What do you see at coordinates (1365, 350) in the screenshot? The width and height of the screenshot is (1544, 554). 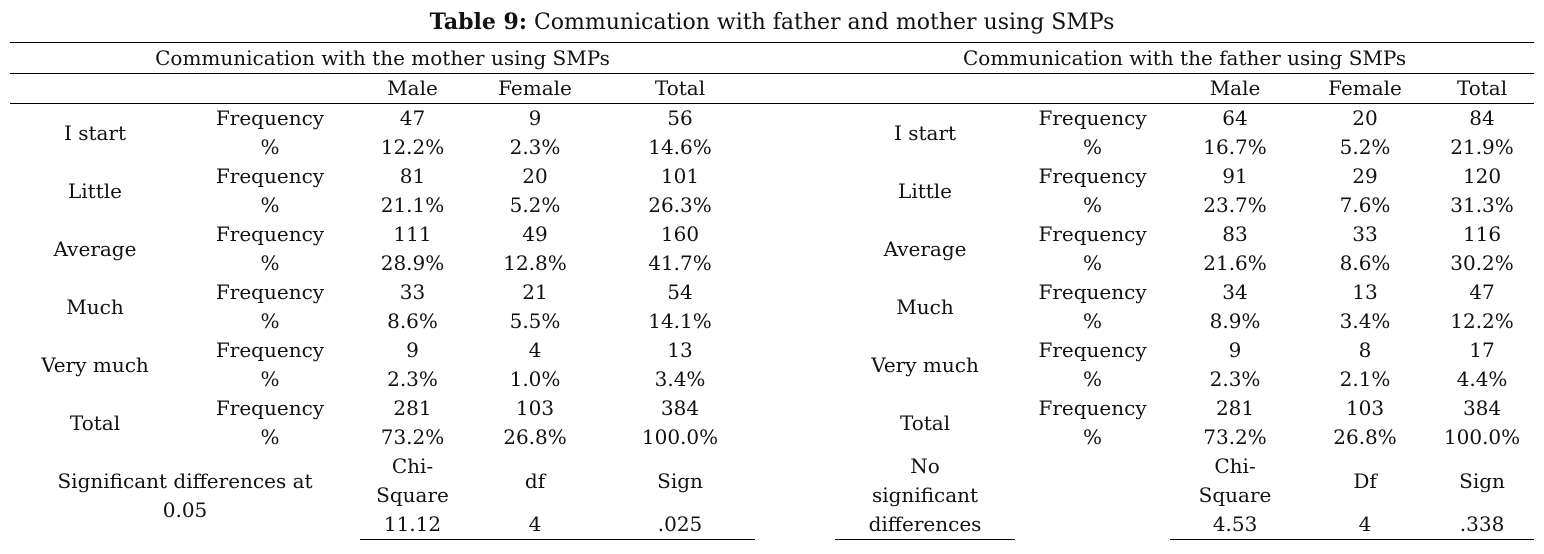 I see `father-frequency-cell: 8` at bounding box center [1365, 350].